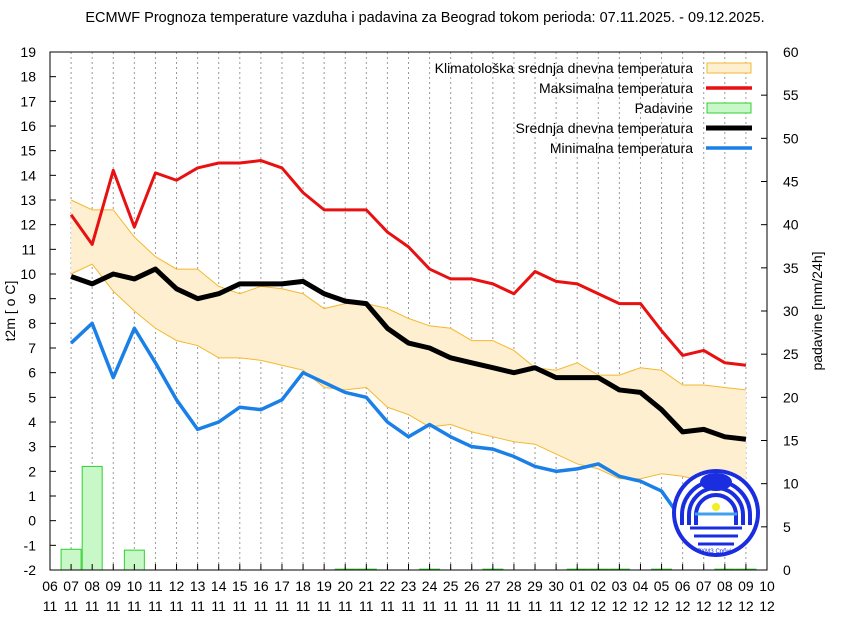 This screenshot has width=850, height=621. I want to click on x-tick-day: 01, so click(577, 586).